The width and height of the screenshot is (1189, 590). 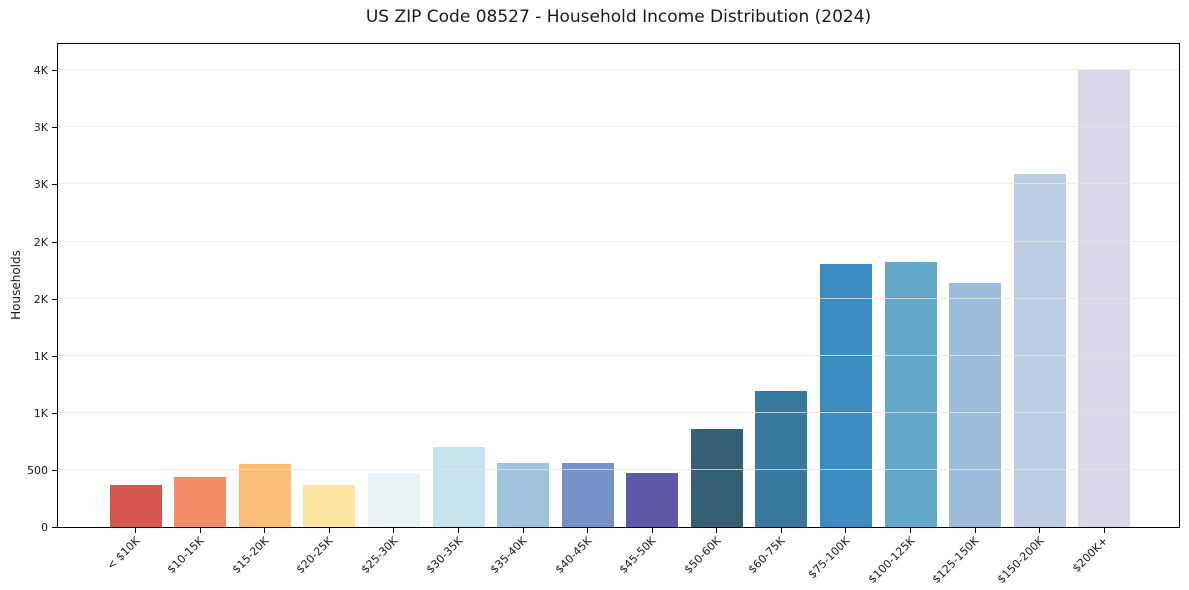 What do you see at coordinates (329, 505) in the screenshot?
I see `bar-20-25k` at bounding box center [329, 505].